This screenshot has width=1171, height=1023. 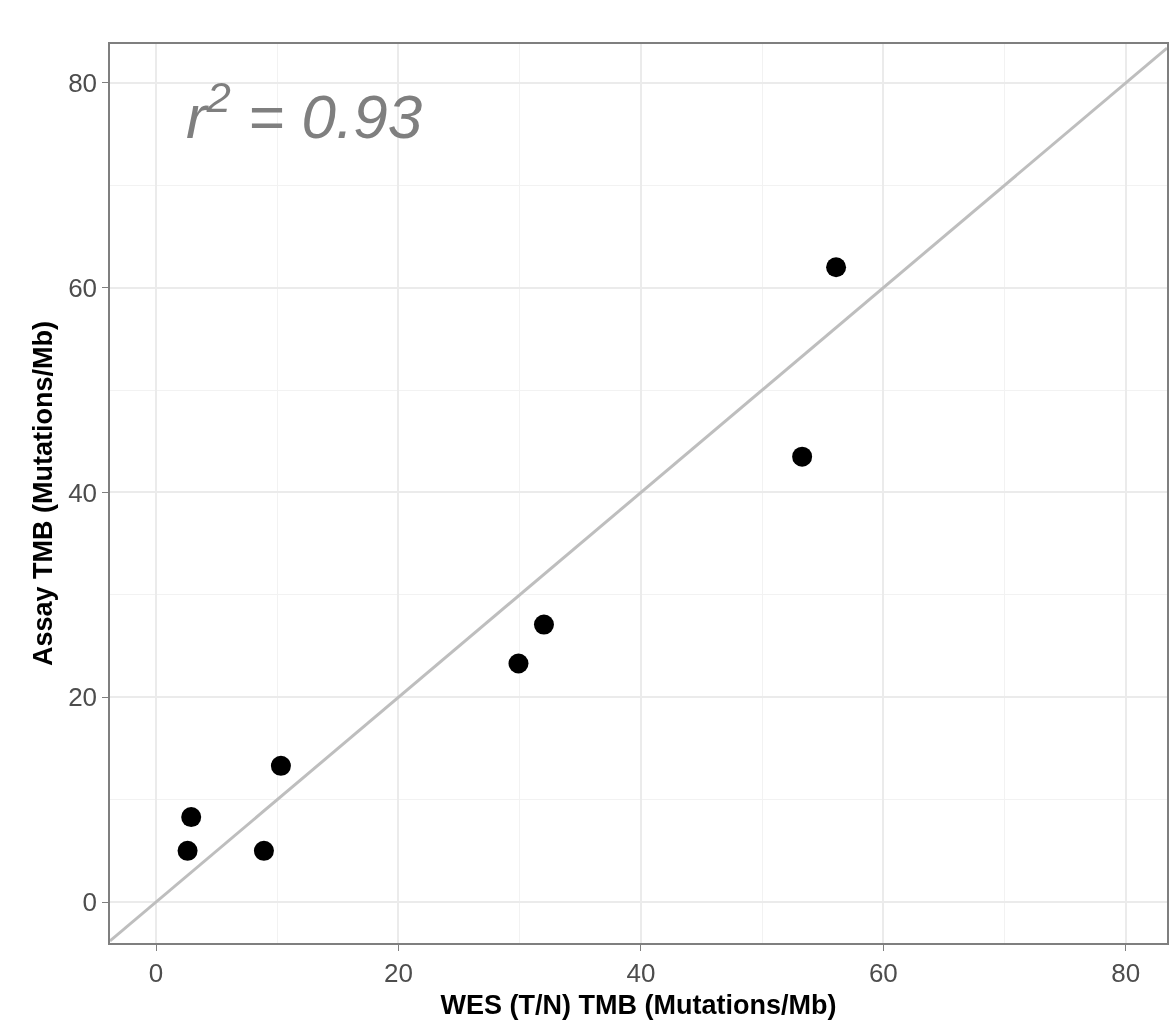 I want to click on annotation: r$^{2}$ = 0.93, so click(x=304, y=112).